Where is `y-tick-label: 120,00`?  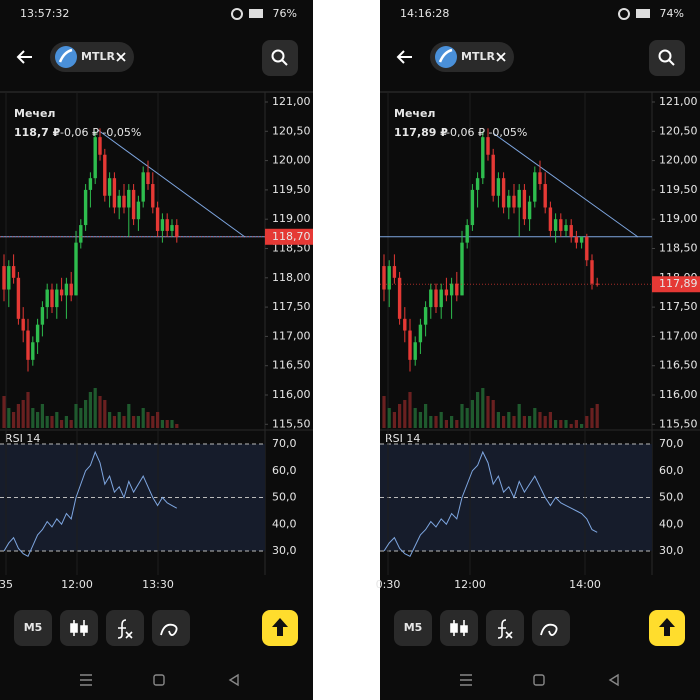
y-tick-label: 120,00 is located at coordinates (678, 160).